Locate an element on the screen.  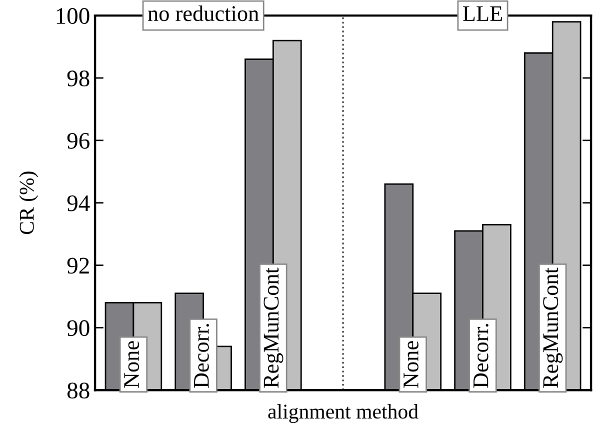
y-tick-label: 94 is located at coordinates (78, 203).